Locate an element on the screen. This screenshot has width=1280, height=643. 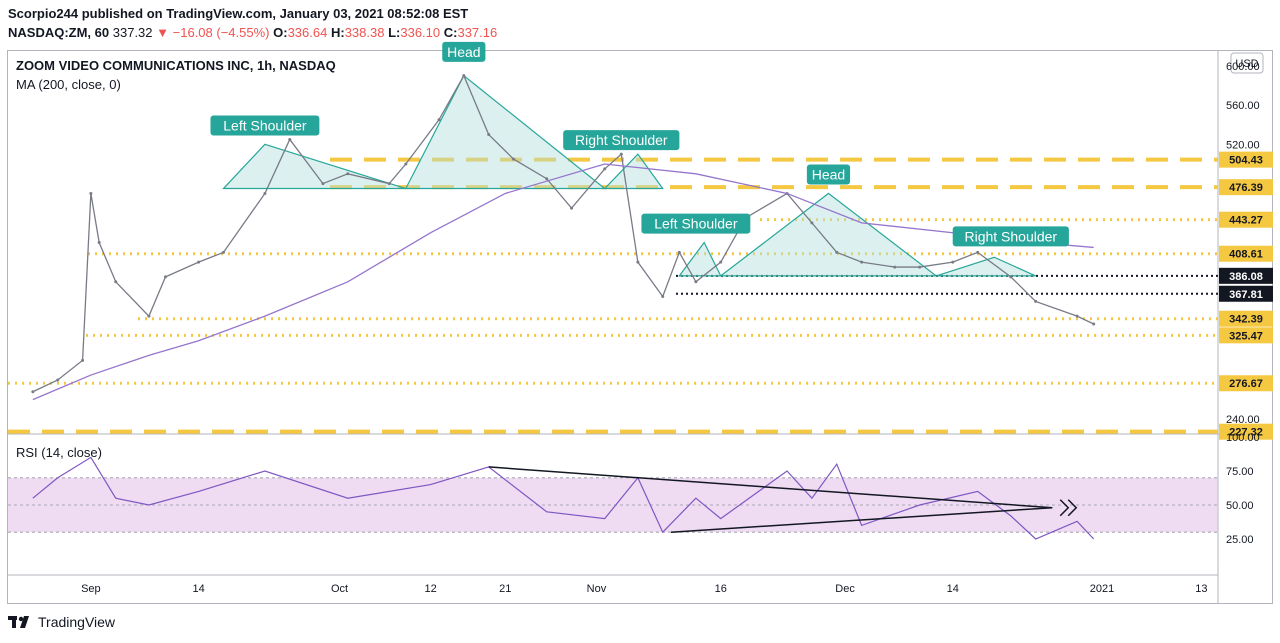
level-label: 367.81 is located at coordinates (1246, 295).